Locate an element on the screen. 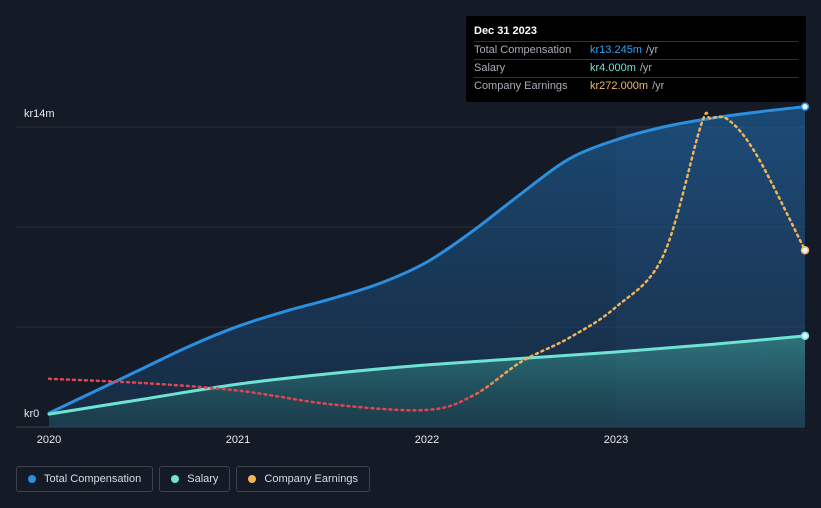 The width and height of the screenshot is (821, 508). tooltip-label: Total Compensation is located at coordinates (523, 50).